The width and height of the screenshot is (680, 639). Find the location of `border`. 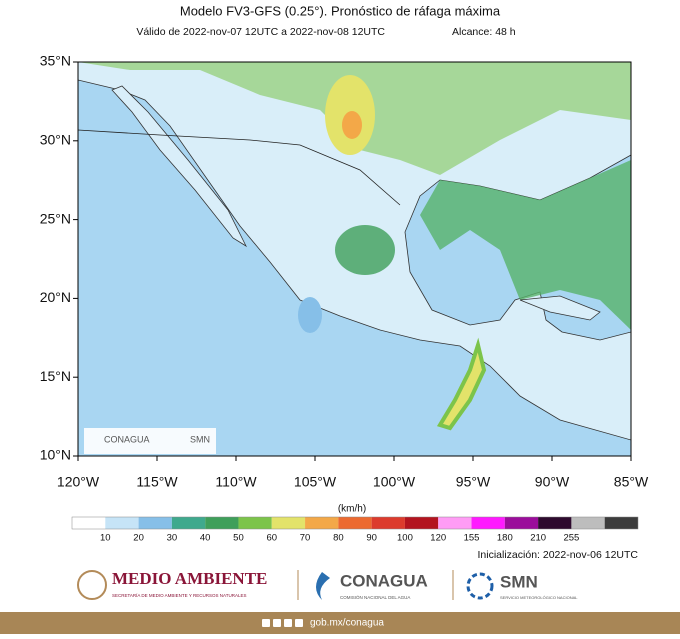

border is located at coordinates (239, 167).